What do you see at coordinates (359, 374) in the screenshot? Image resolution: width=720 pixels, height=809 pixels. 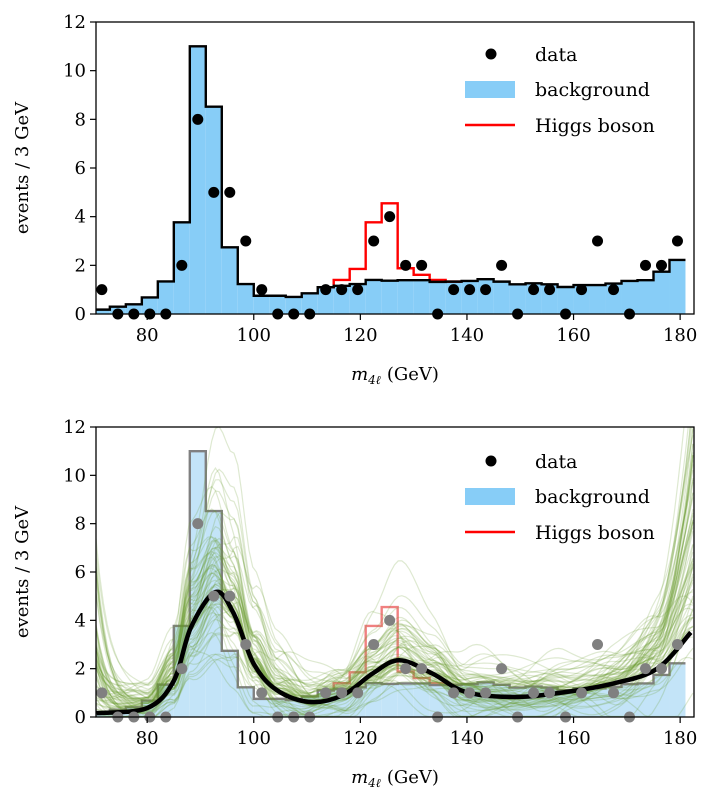 I see `x-label-symbol: m` at bounding box center [359, 374].